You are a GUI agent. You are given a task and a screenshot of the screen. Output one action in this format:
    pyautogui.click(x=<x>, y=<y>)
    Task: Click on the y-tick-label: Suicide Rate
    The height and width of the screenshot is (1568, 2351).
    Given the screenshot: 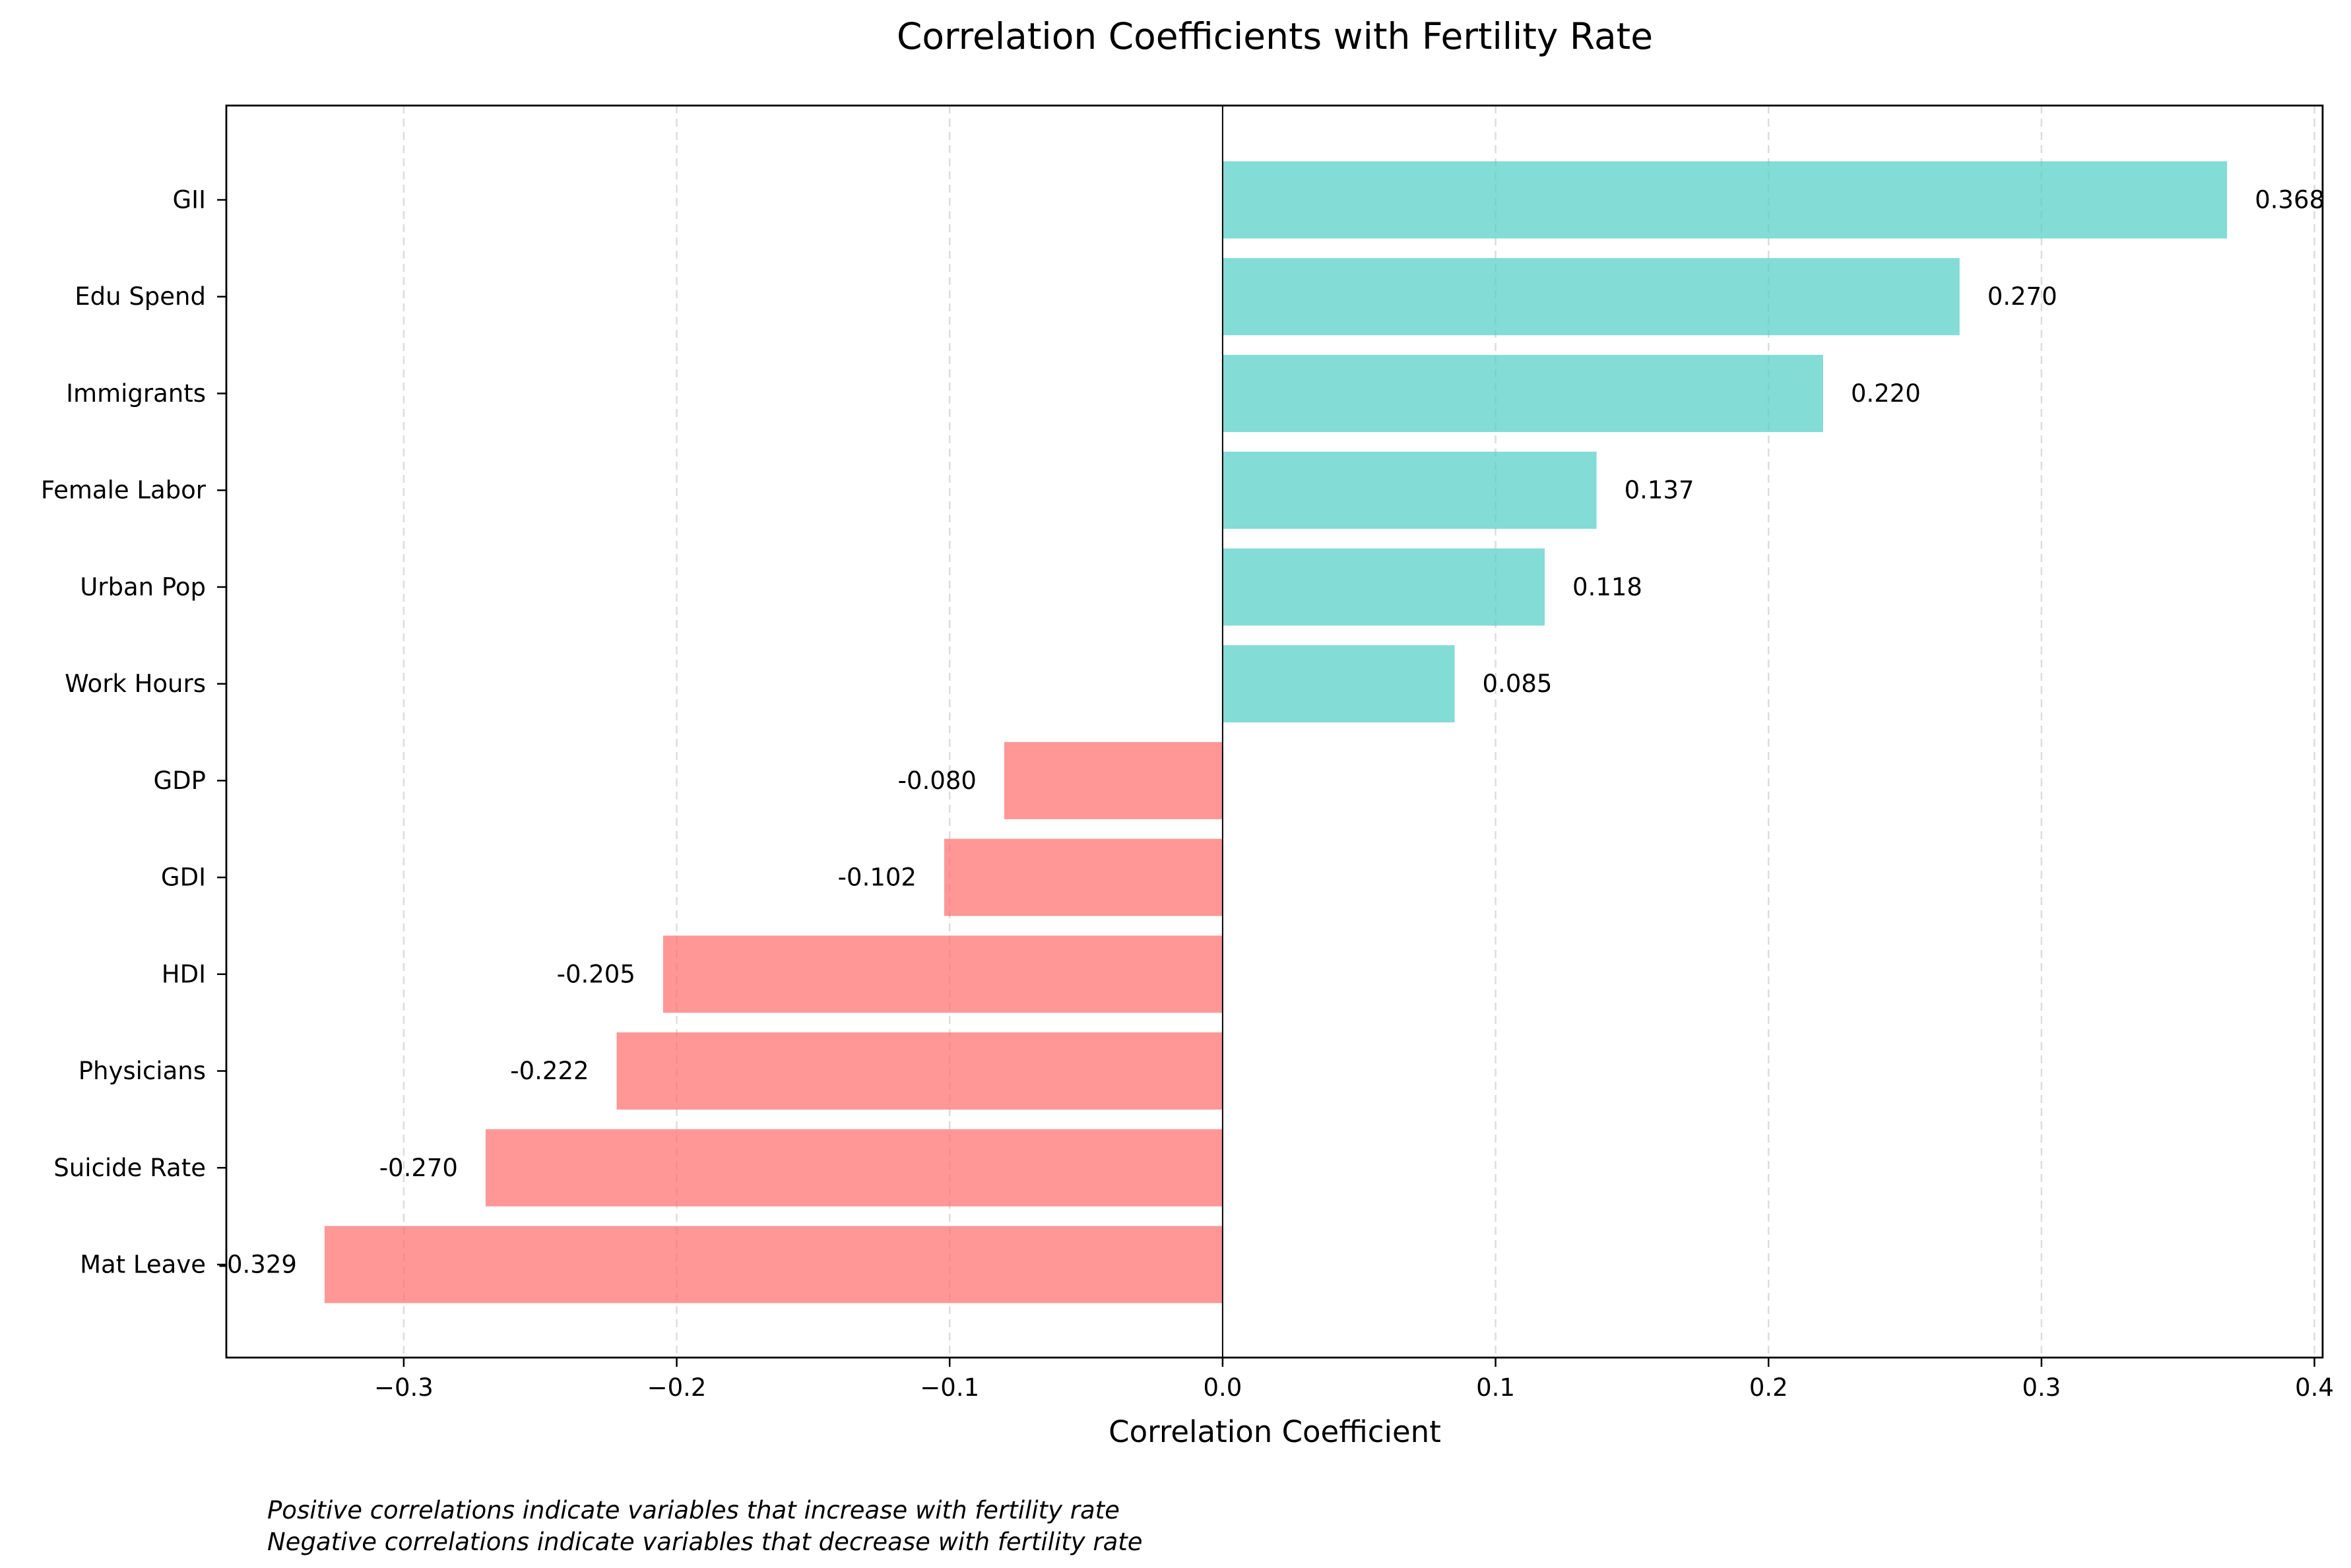 What is the action you would take?
    pyautogui.click(x=129, y=1168)
    